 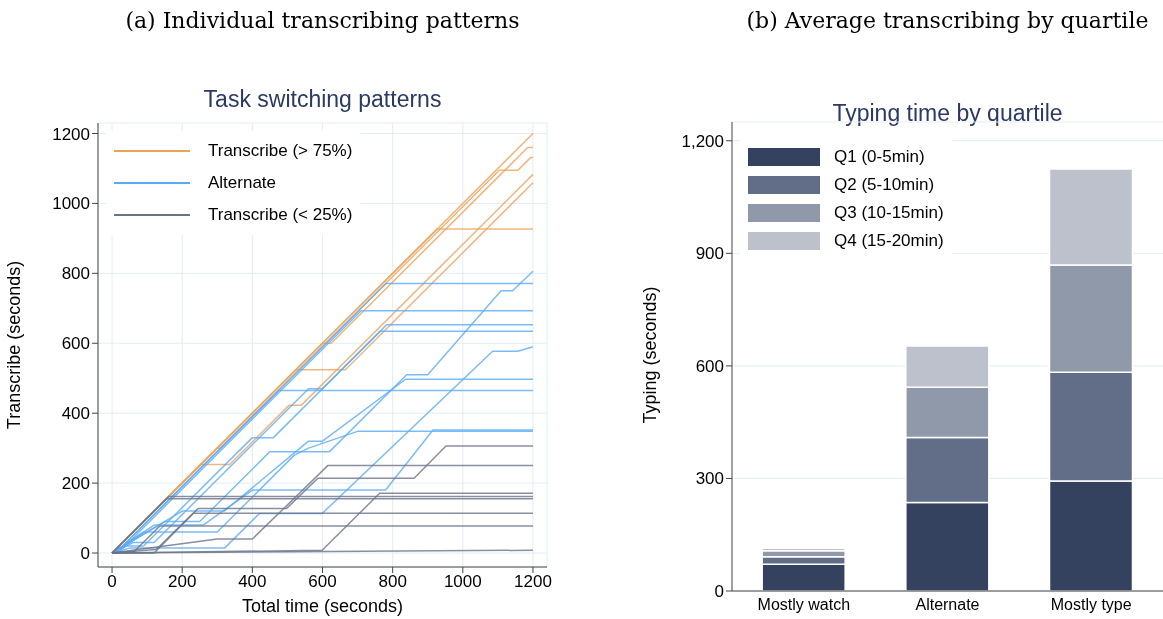 What do you see at coordinates (280, 151) in the screenshot?
I see `legend-label: Transcribe (> 75%)` at bounding box center [280, 151].